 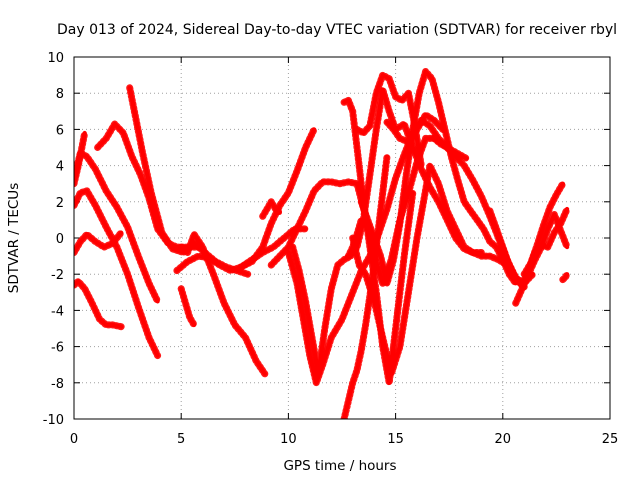 What do you see at coordinates (395, 439) in the screenshot?
I see `x-tick-label: 15` at bounding box center [395, 439].